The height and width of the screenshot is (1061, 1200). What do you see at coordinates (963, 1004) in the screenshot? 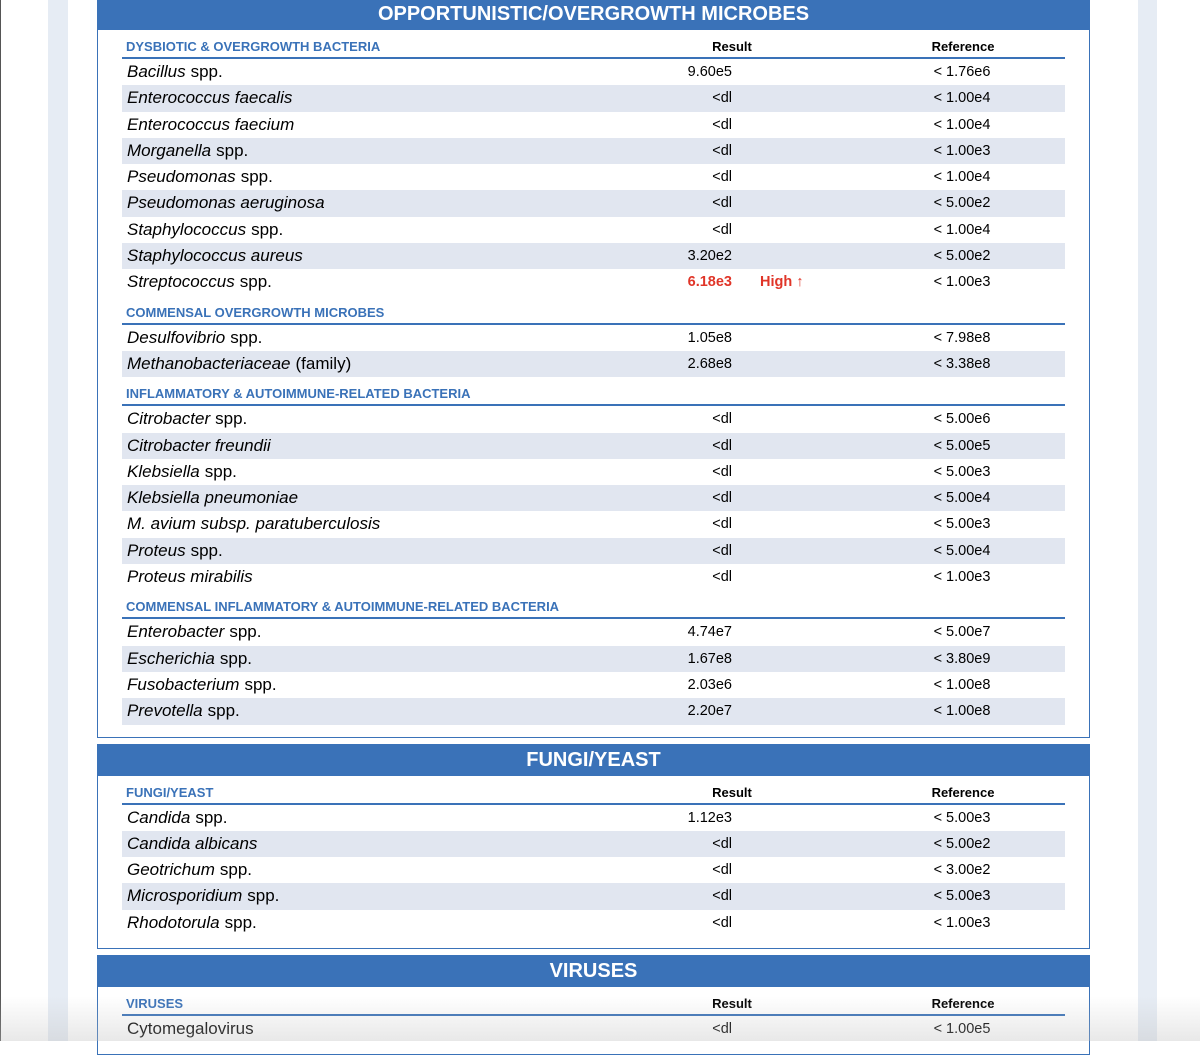
I see `column-header: Reference` at bounding box center [963, 1004].